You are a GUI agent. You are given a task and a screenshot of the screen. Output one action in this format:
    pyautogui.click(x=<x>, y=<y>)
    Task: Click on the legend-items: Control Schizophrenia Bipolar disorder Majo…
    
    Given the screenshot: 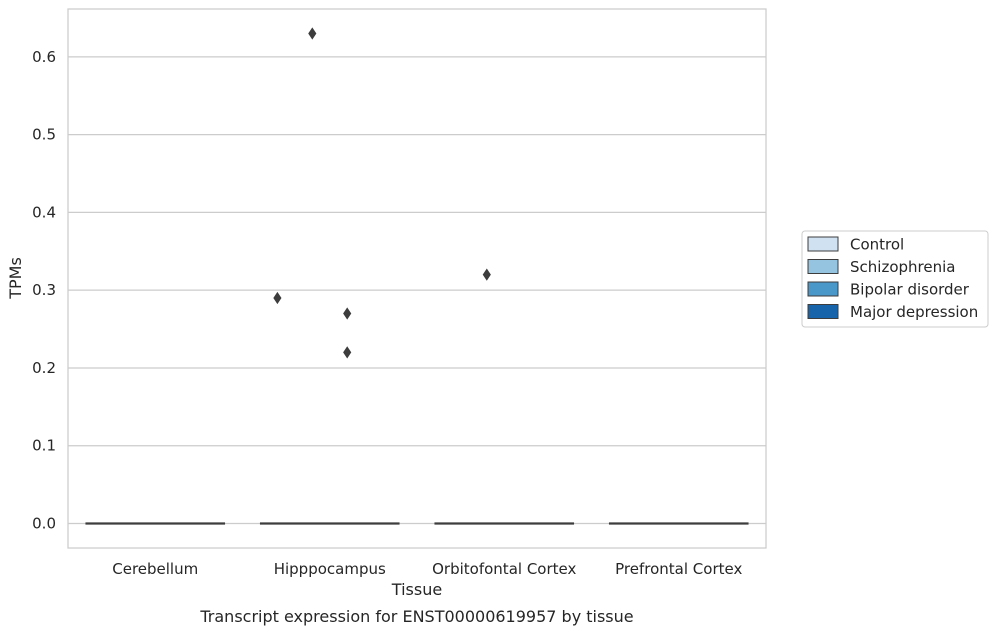 What is the action you would take?
    pyautogui.click(x=892, y=278)
    